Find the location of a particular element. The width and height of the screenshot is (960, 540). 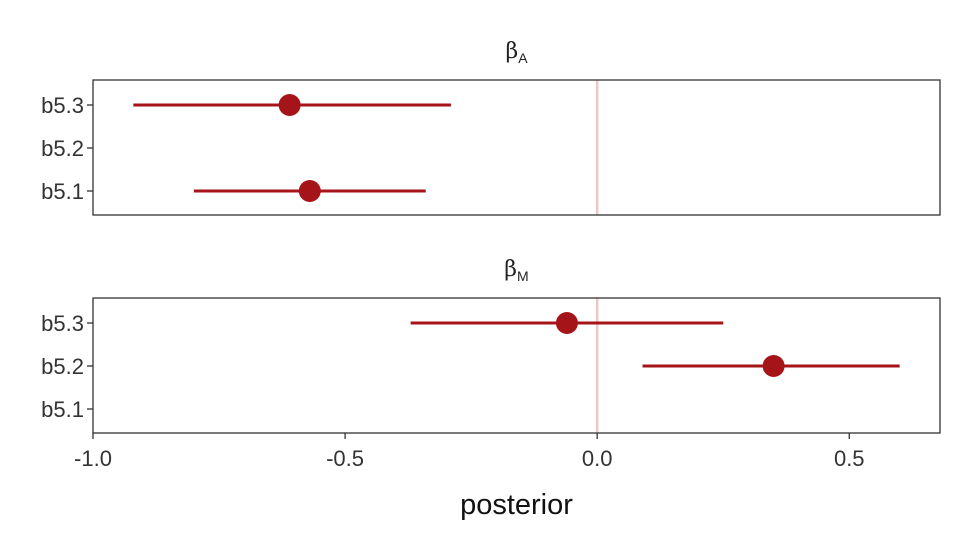

panel-title: βM is located at coordinates (516, 270).